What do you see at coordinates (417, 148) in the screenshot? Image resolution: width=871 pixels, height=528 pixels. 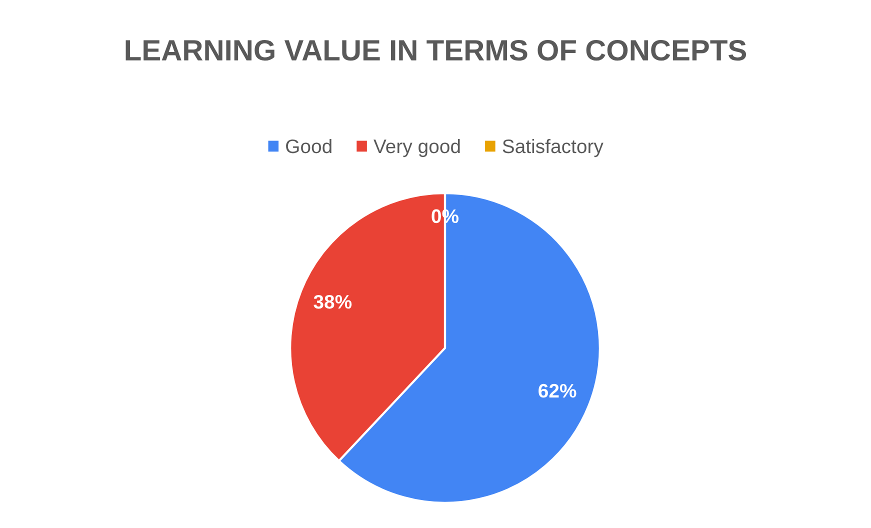 I see `legend-label: Very good` at bounding box center [417, 148].